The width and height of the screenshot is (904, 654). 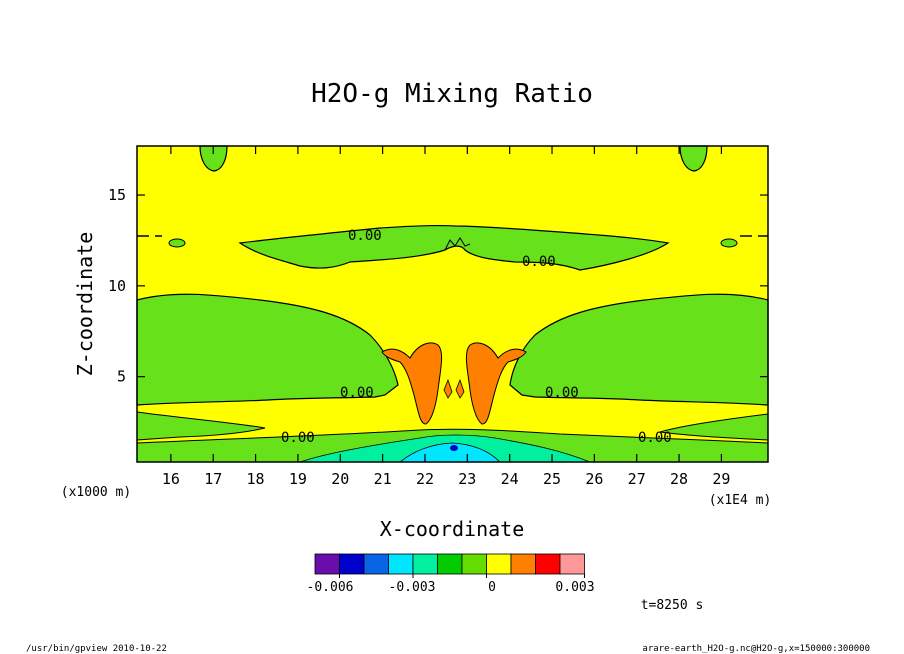 I want to click on contour-fill-blue-spot, so click(x=454, y=448).